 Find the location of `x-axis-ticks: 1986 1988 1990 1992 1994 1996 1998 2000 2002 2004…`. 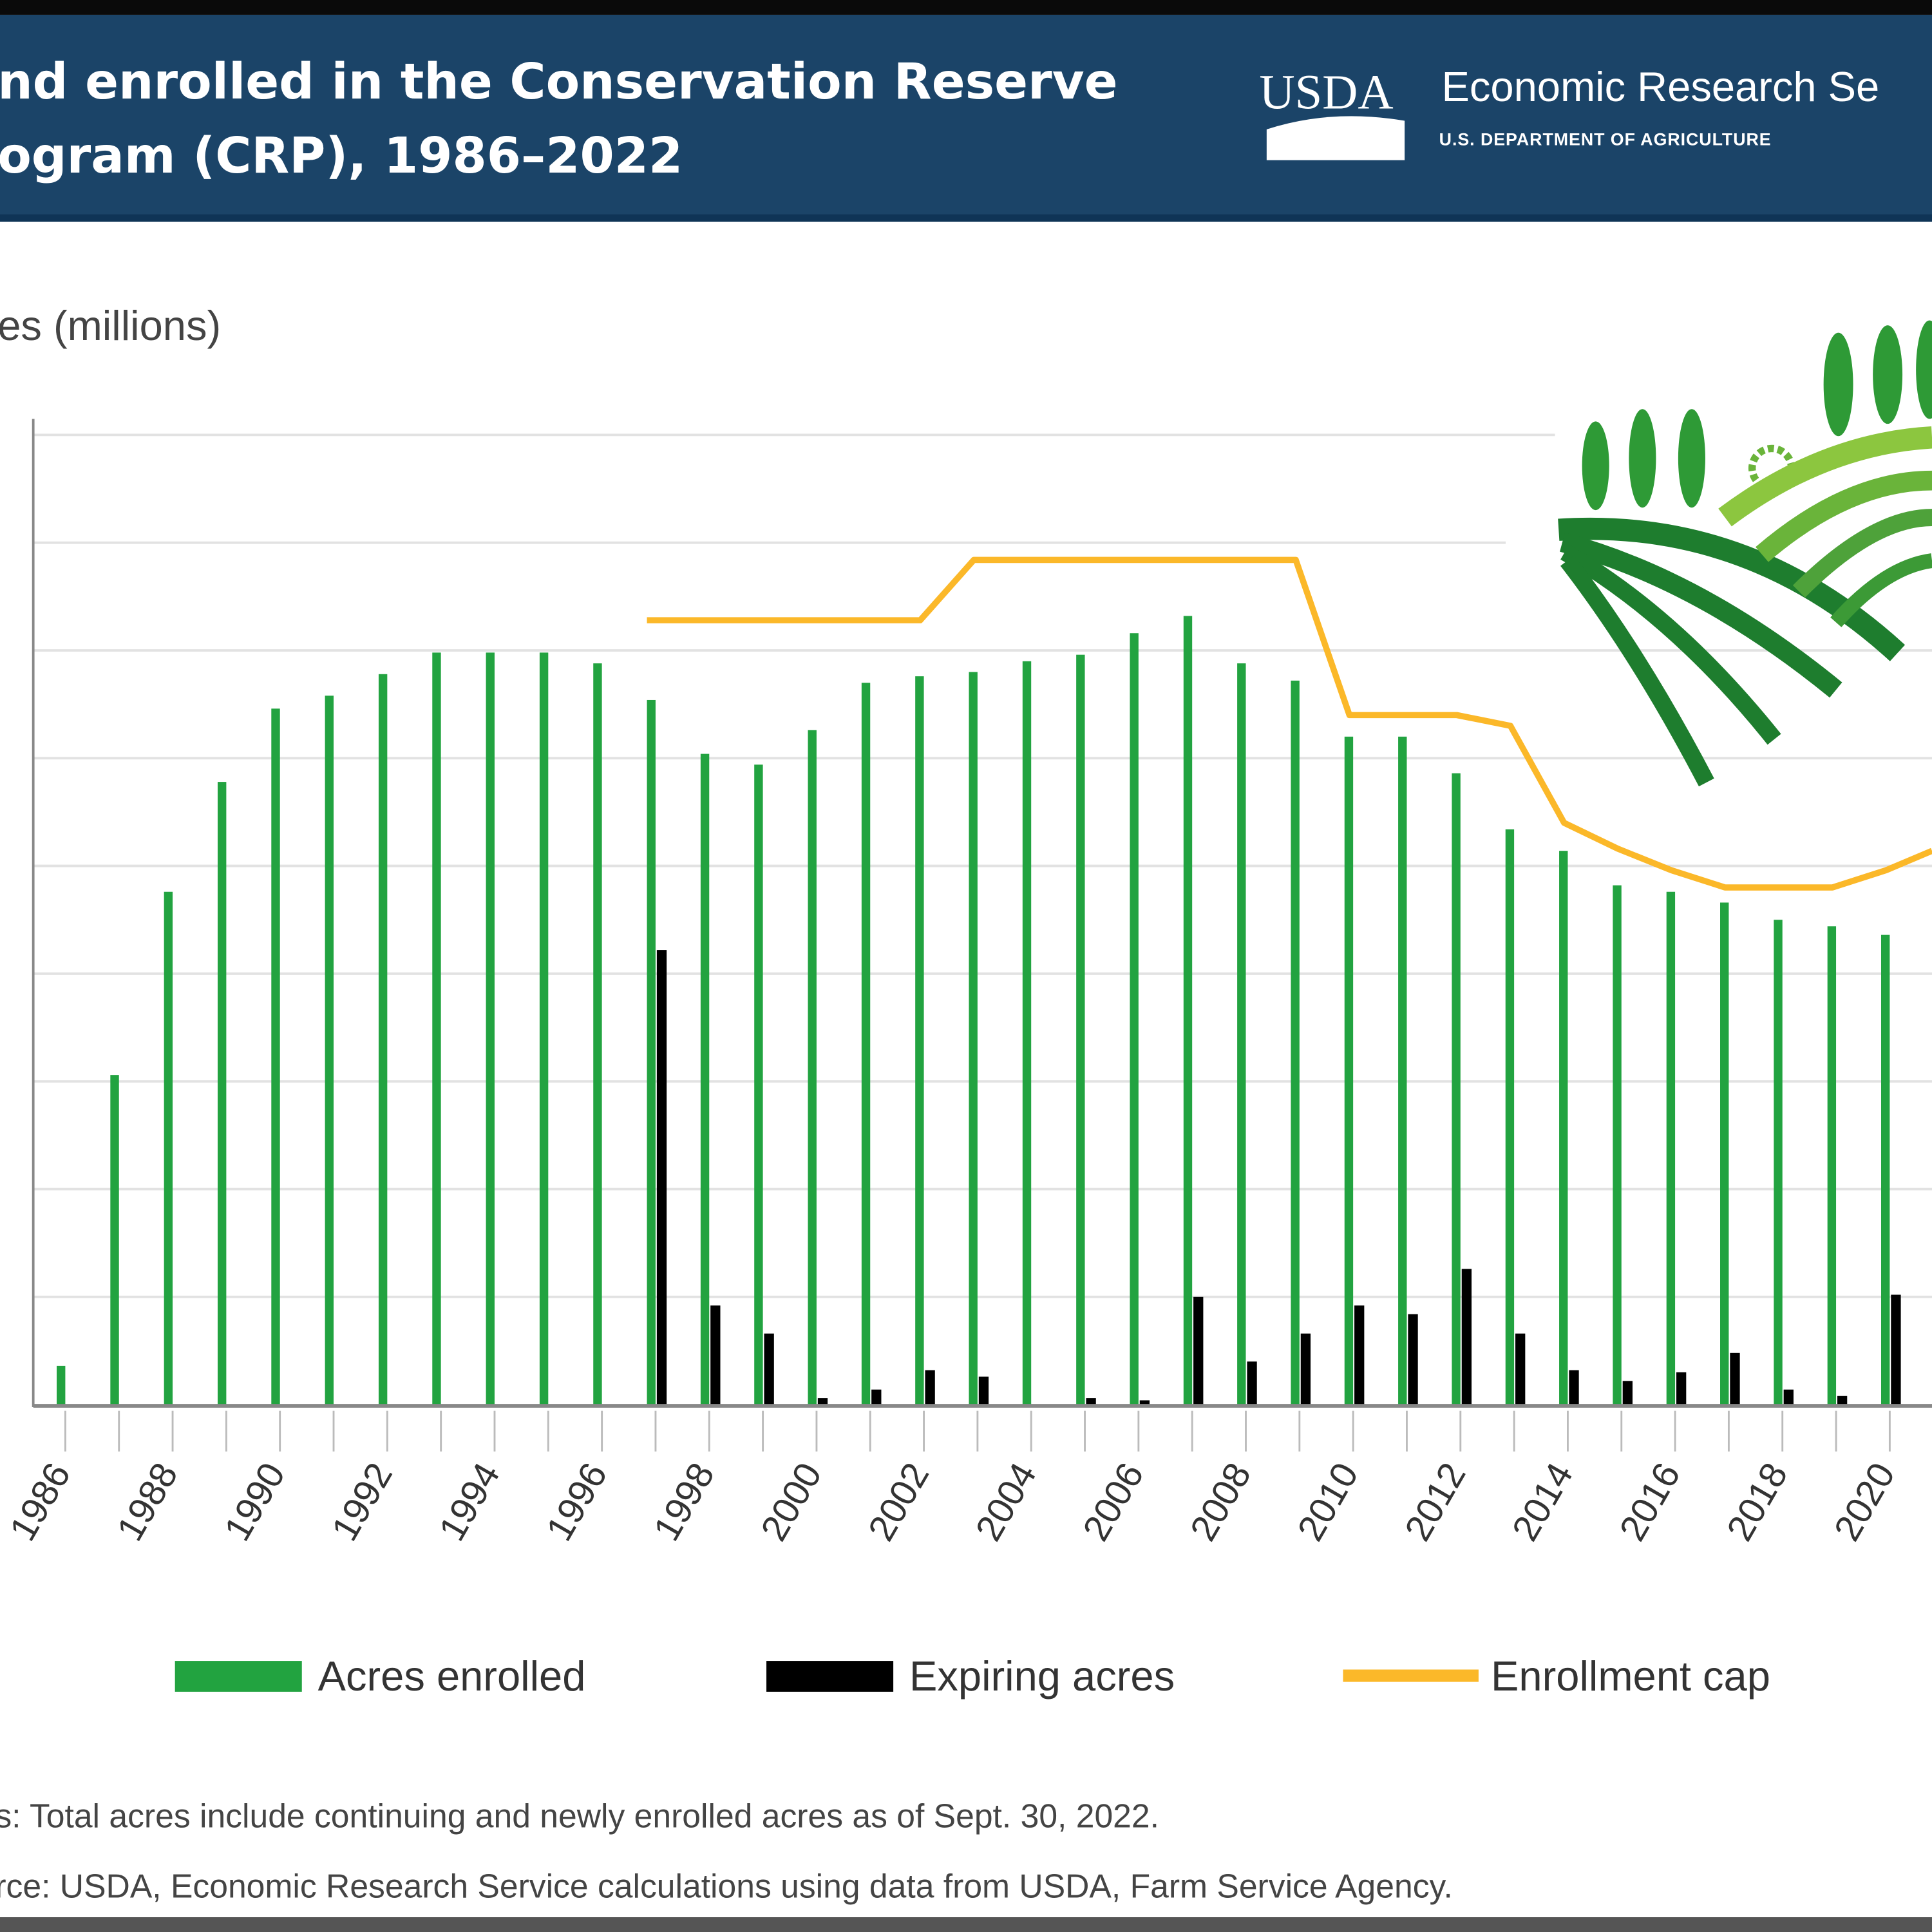

x-axis-ticks: 1986 1988 1990 1992 1994 1996 1998 2000 2002 2004… is located at coordinates (952, 1479).